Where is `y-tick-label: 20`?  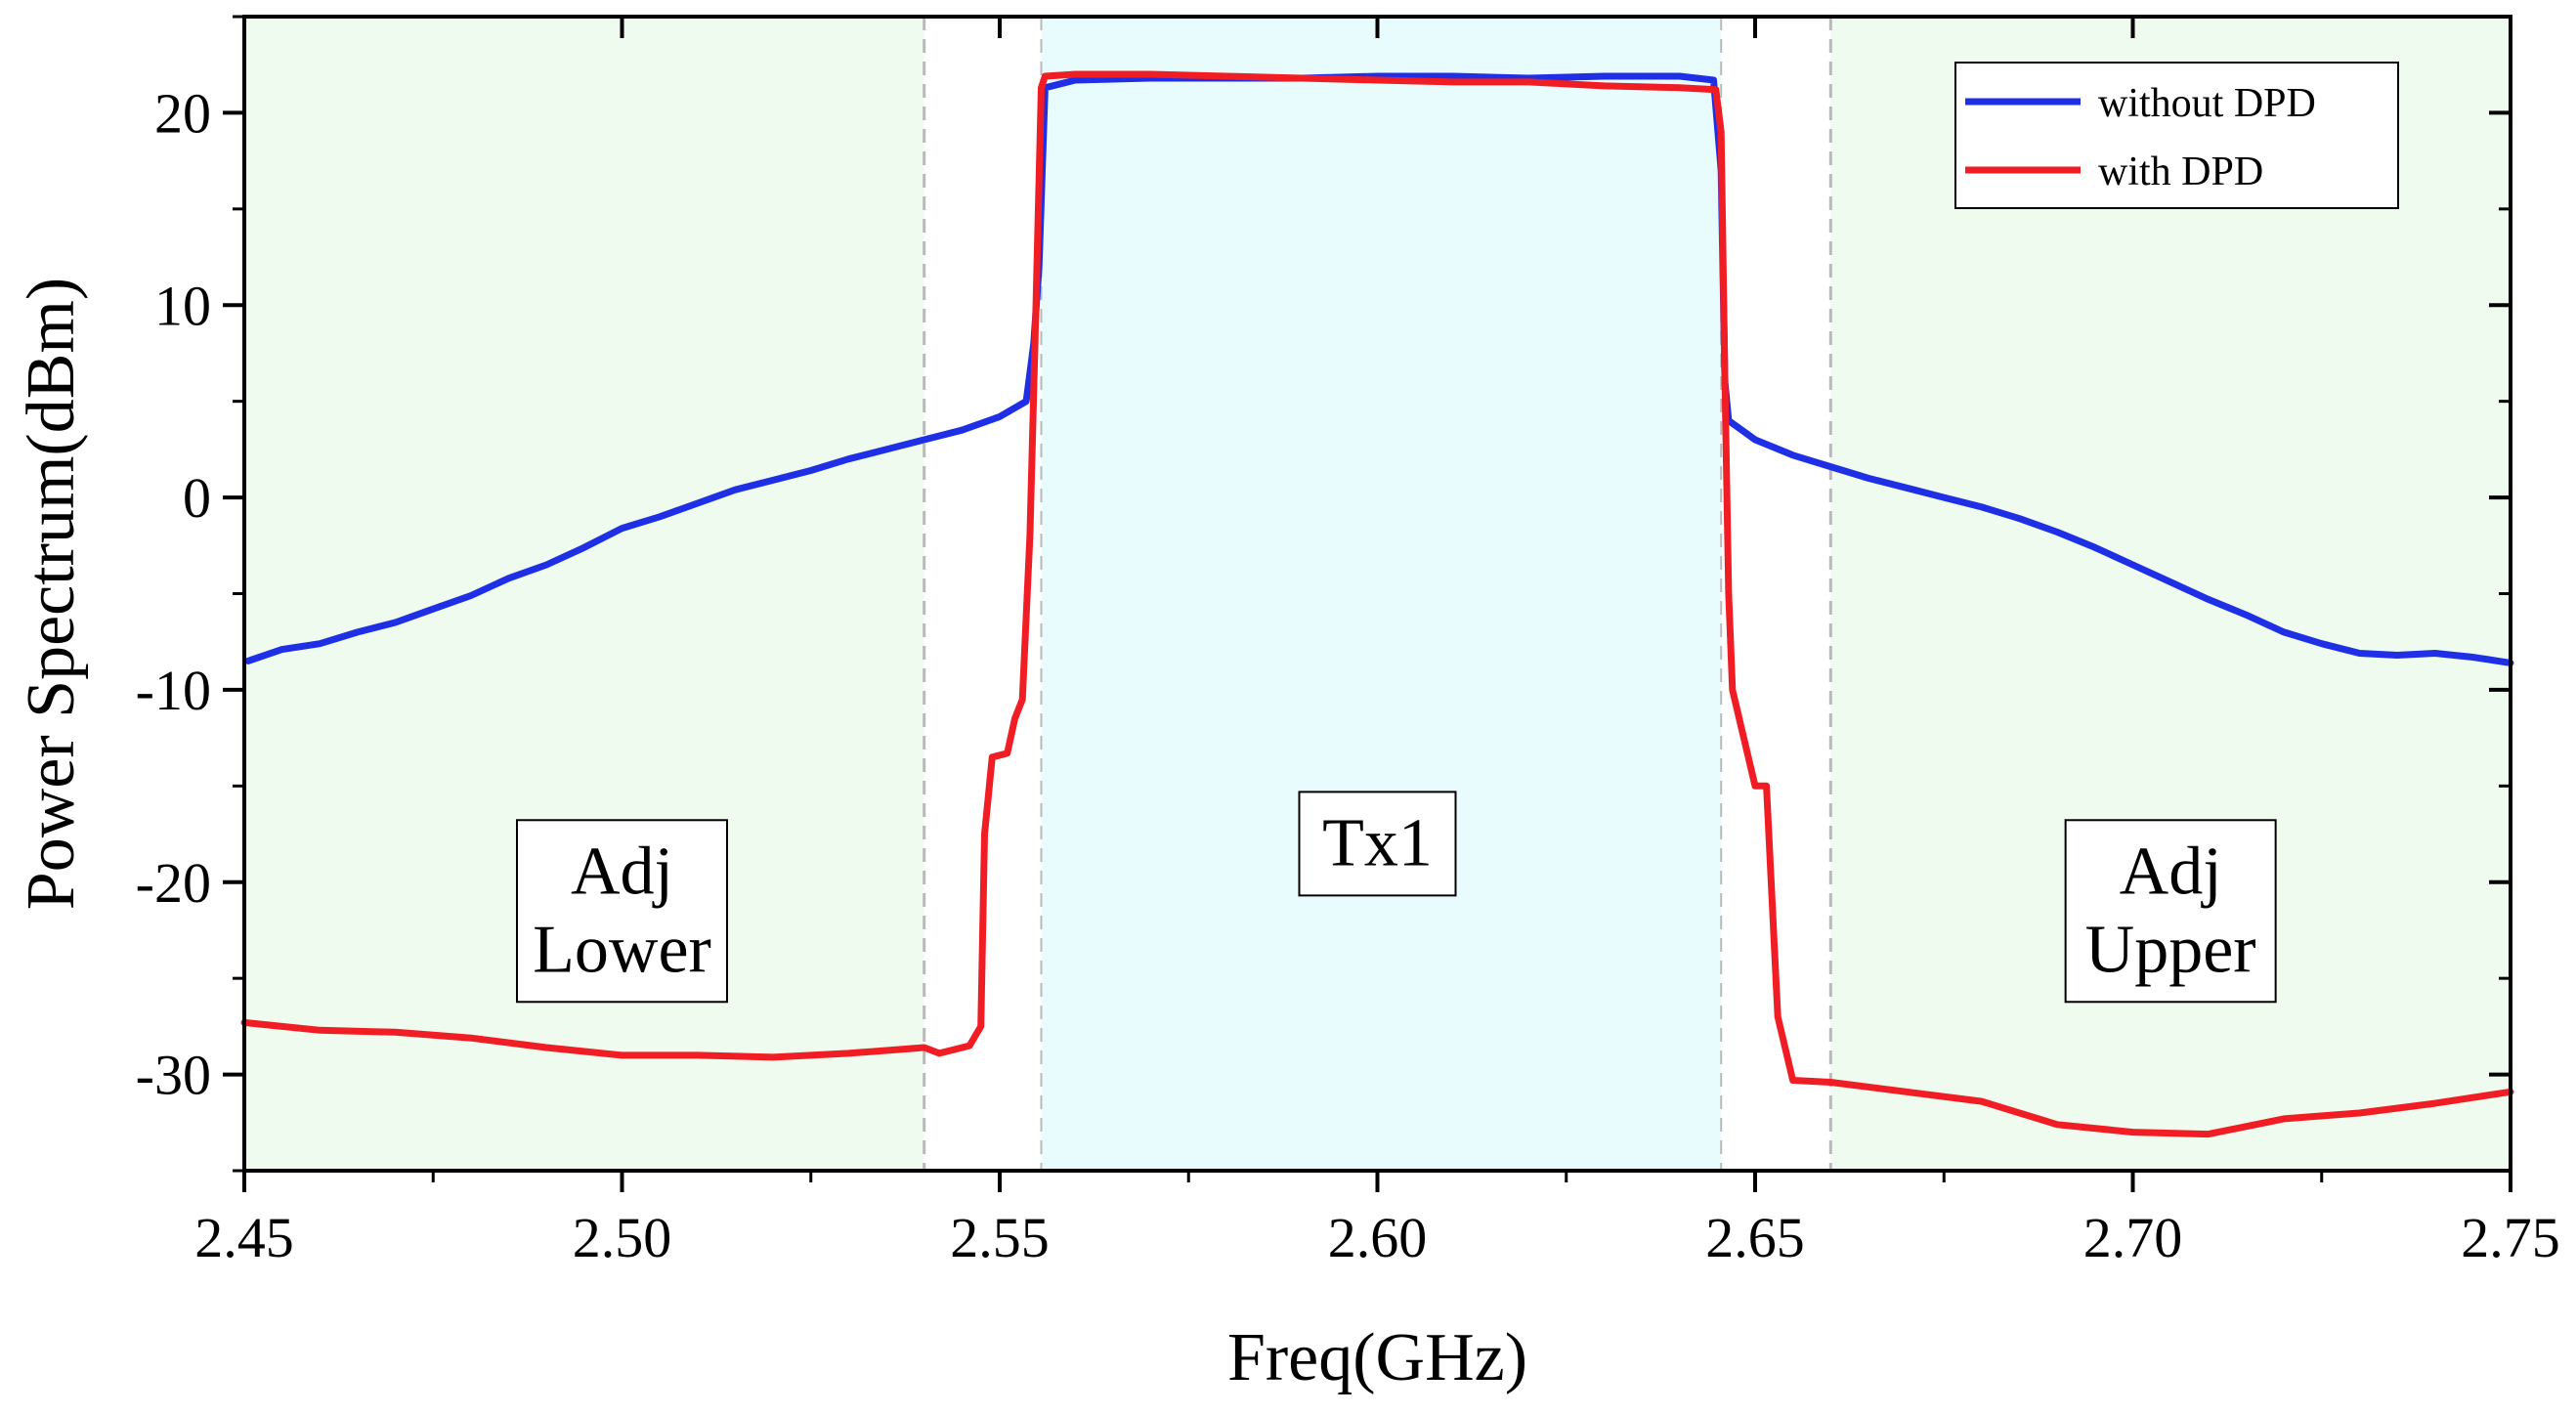
y-tick-label: 20 is located at coordinates (183, 113).